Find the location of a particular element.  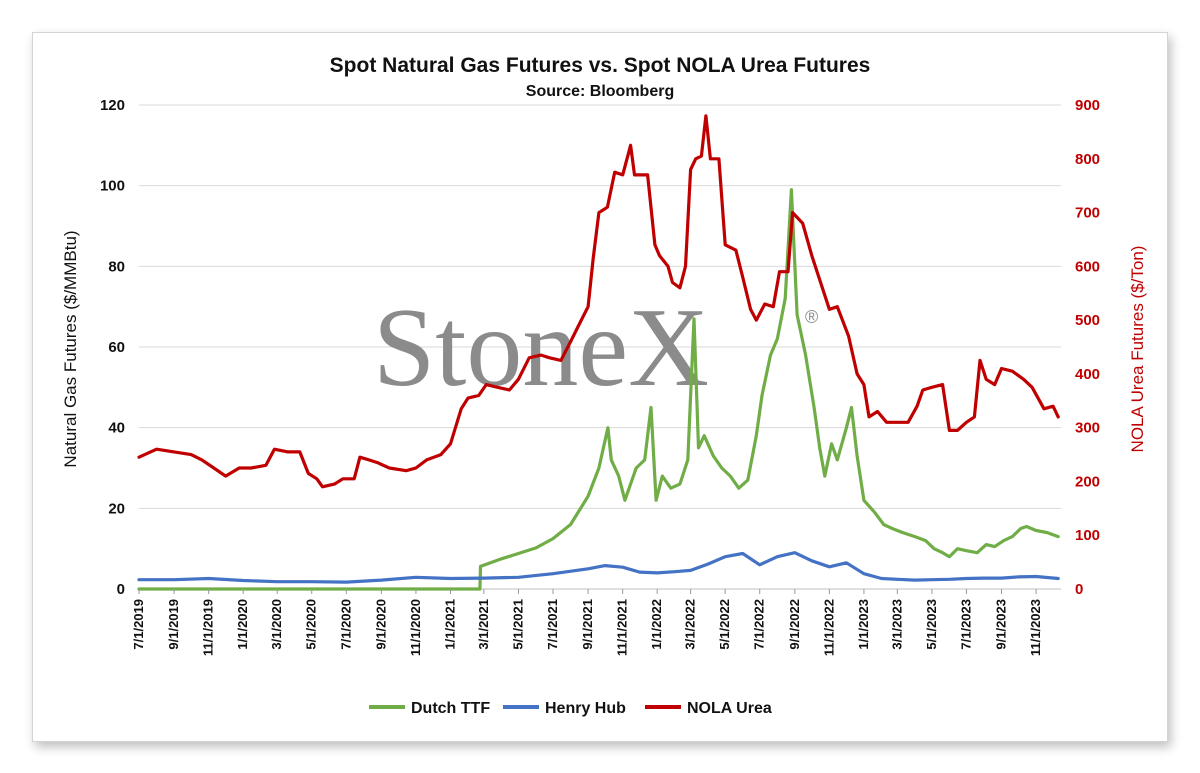

registered-mark: ® is located at coordinates (811, 317).